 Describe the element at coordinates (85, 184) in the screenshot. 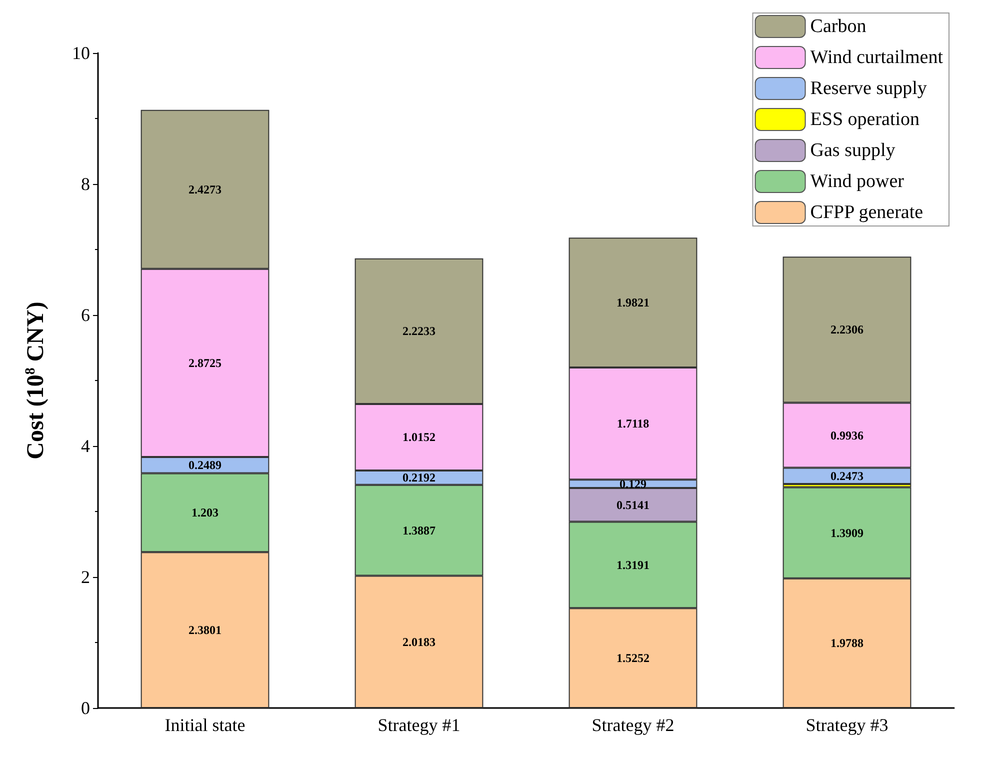

I see `y-tick-label: 8` at that location.